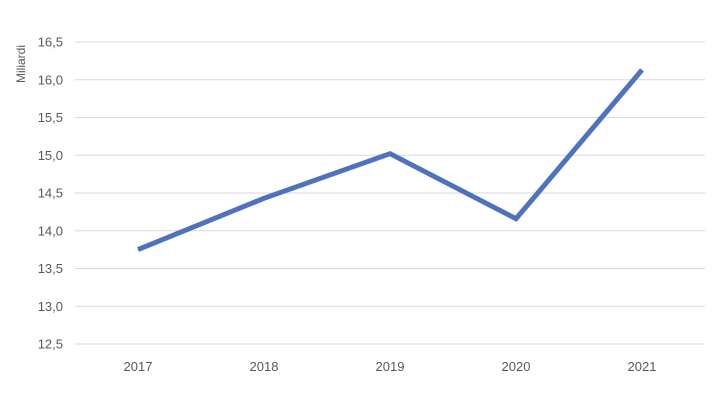 This screenshot has width=716, height=401. I want to click on y-tick-label: 12,5, so click(50, 344).